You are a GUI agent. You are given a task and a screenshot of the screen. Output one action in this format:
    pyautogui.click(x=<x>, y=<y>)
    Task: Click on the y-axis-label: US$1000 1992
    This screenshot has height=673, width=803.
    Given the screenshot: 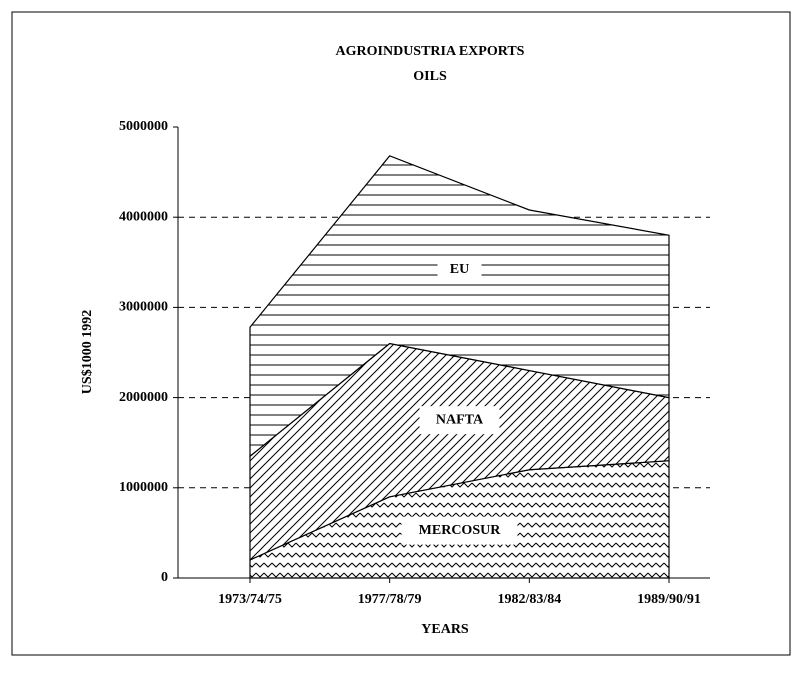 What is the action you would take?
    pyautogui.click(x=87, y=352)
    